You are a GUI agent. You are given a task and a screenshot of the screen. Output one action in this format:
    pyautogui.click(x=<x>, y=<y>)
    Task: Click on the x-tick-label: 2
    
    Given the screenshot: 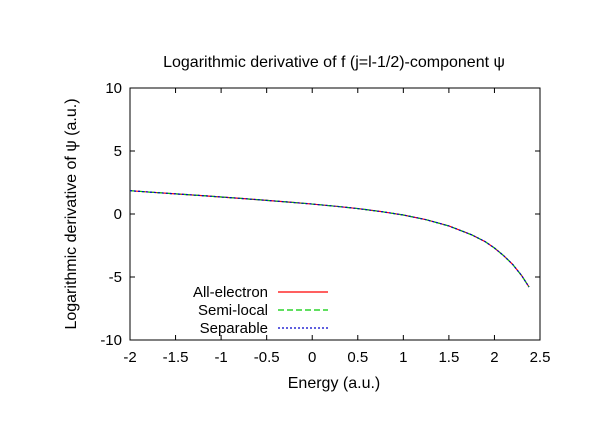 What is the action you would take?
    pyautogui.click(x=494, y=357)
    